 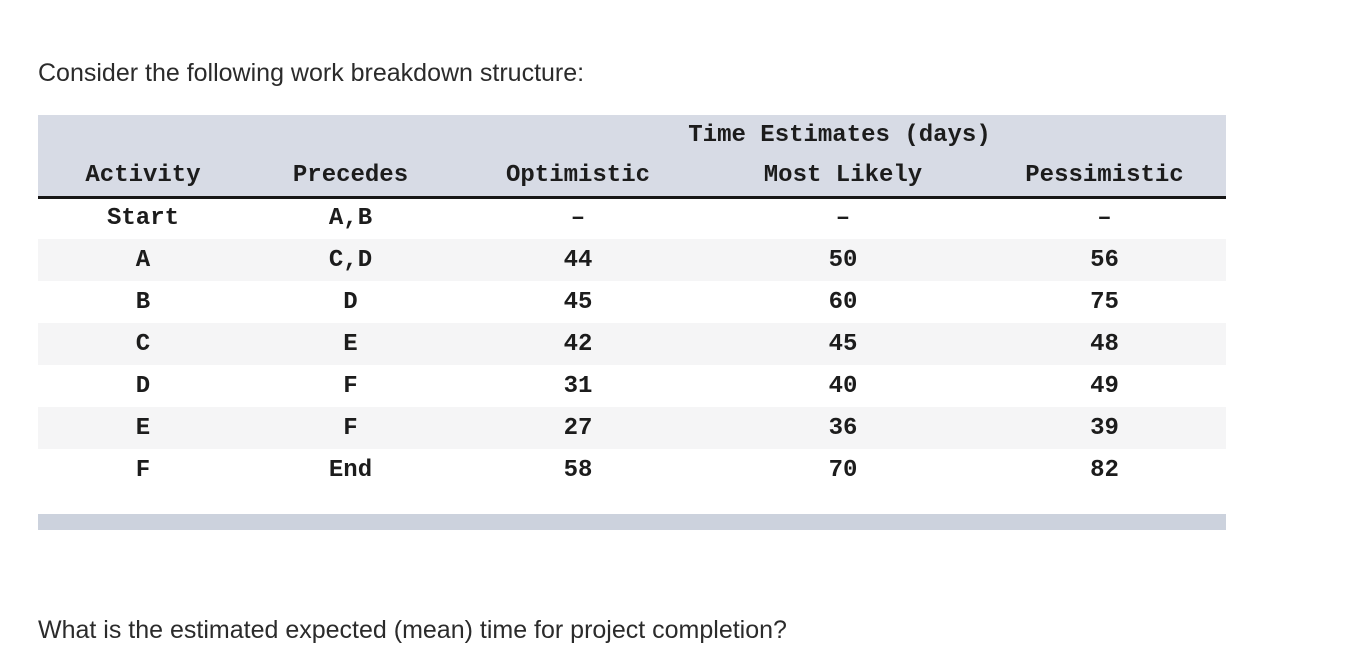 I want to click on cell-optimistic: –, so click(x=578, y=219).